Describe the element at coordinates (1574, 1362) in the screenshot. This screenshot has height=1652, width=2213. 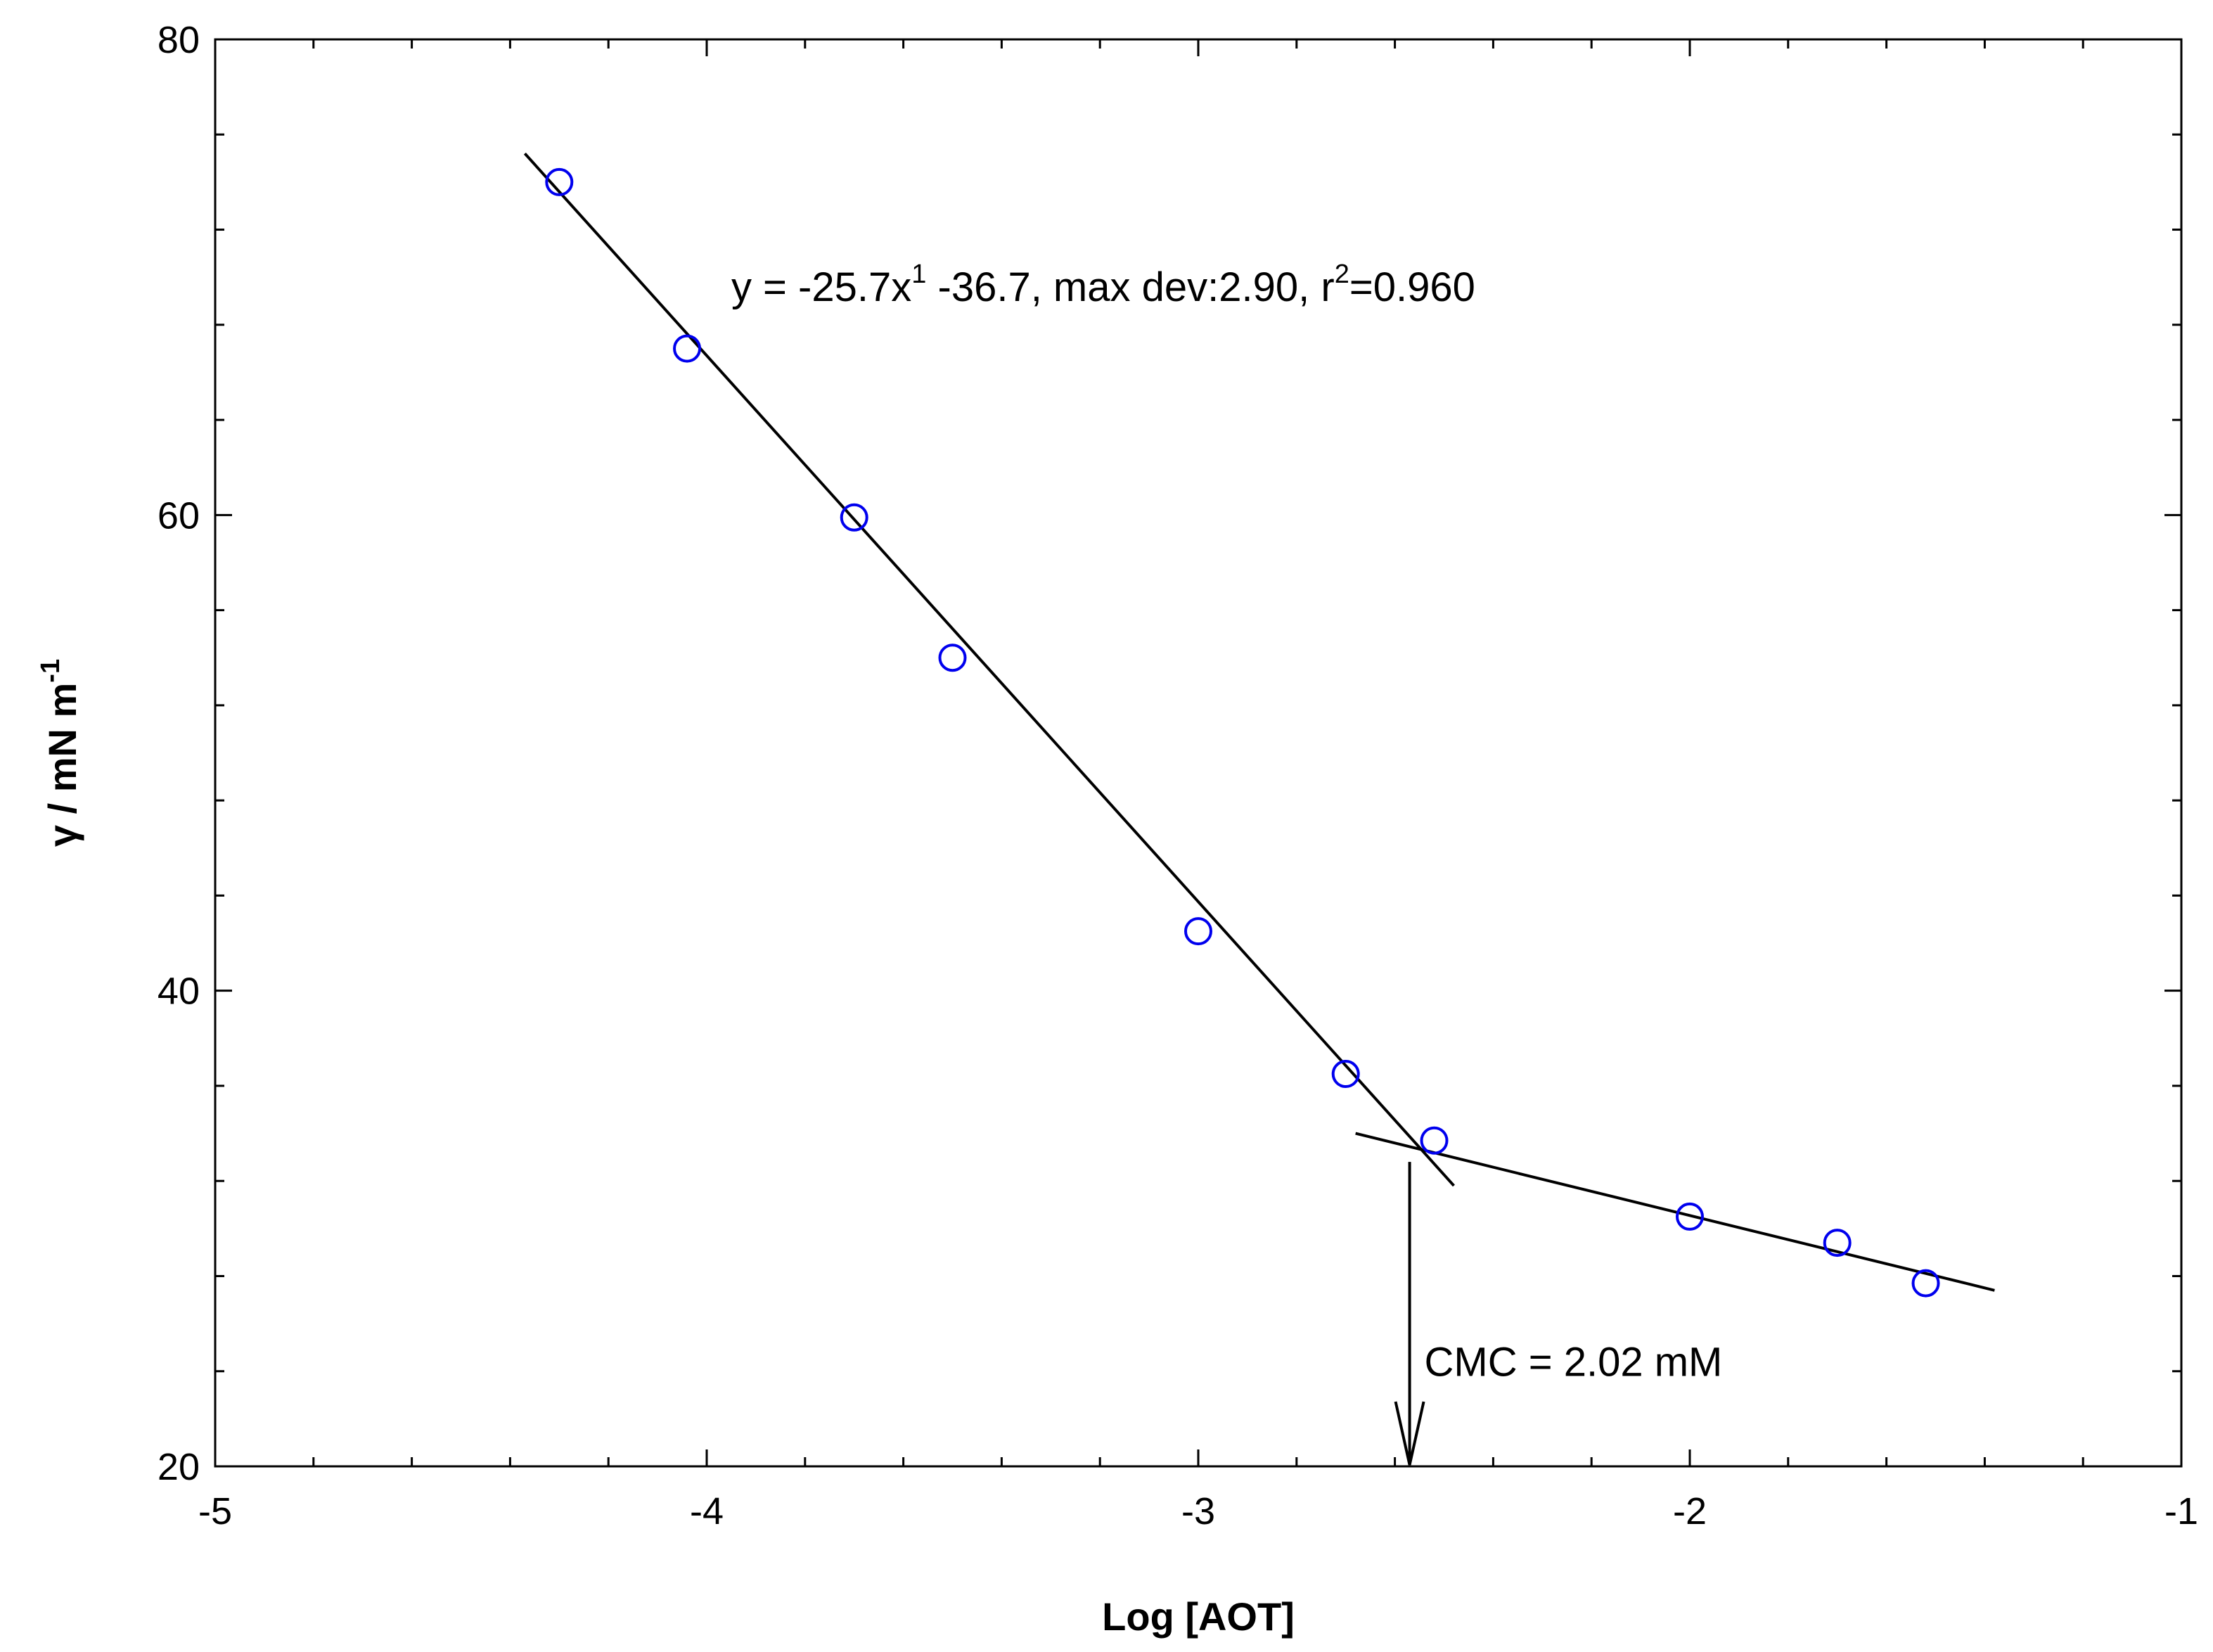
I see `cmc-label: CMC = 2.02 mM` at that location.